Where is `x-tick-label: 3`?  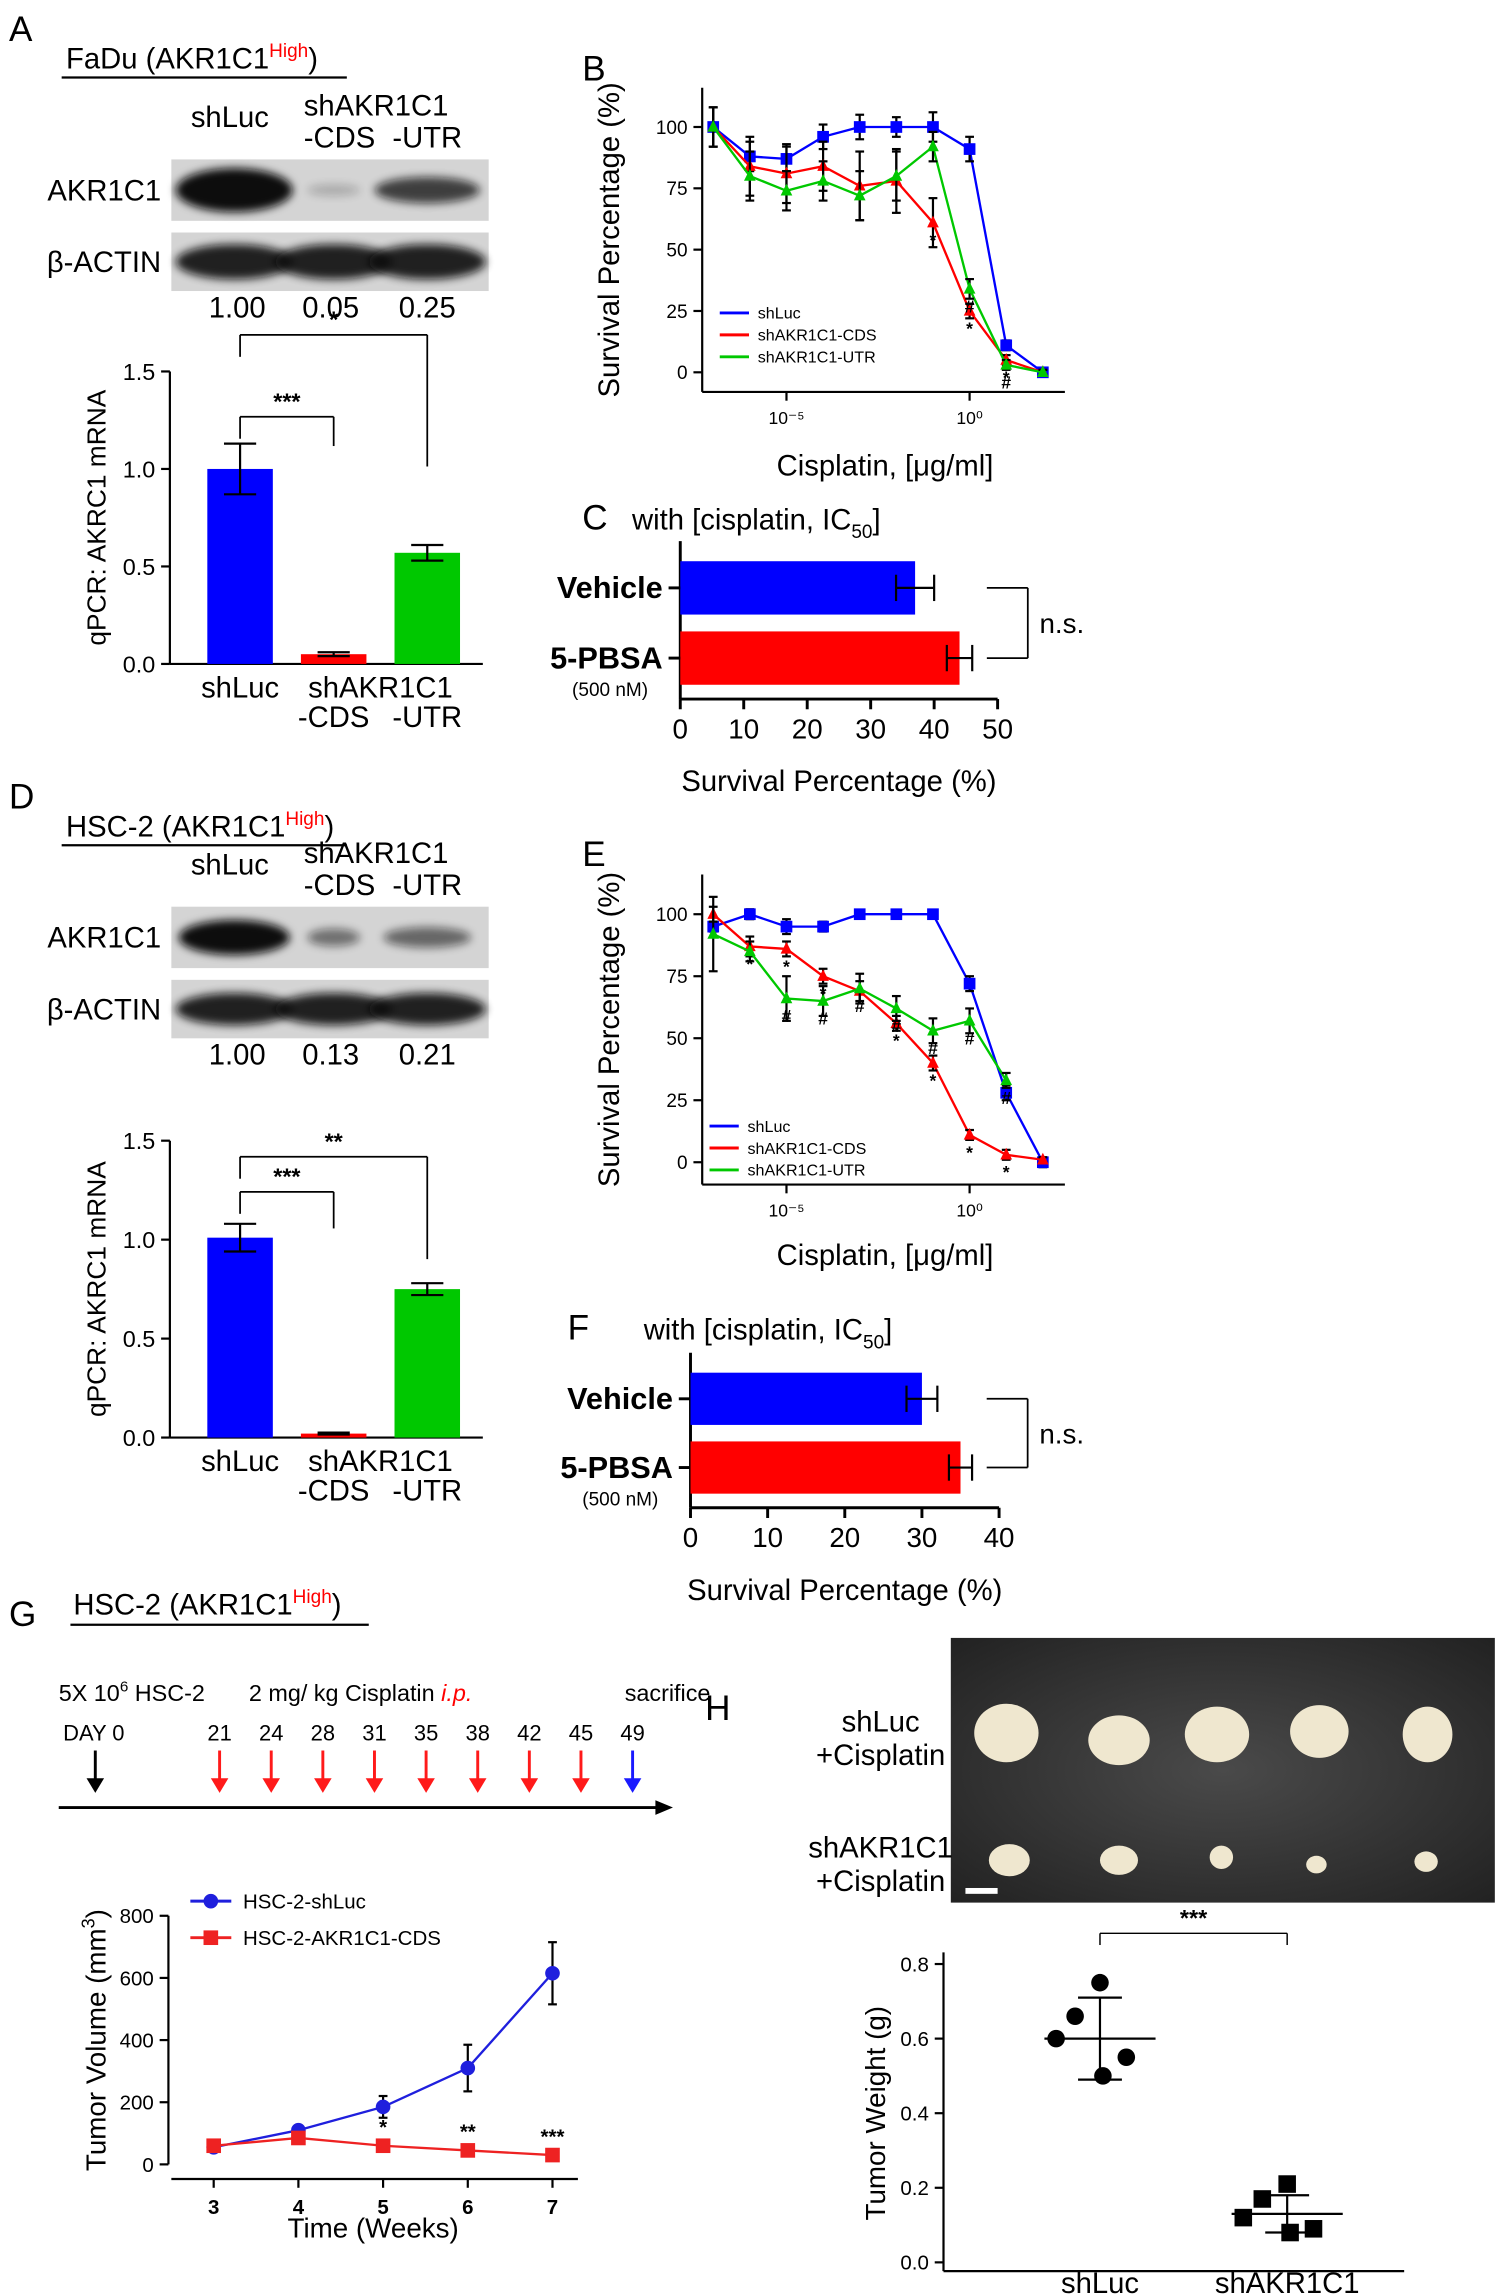 x-tick-label: 3 is located at coordinates (213, 2207).